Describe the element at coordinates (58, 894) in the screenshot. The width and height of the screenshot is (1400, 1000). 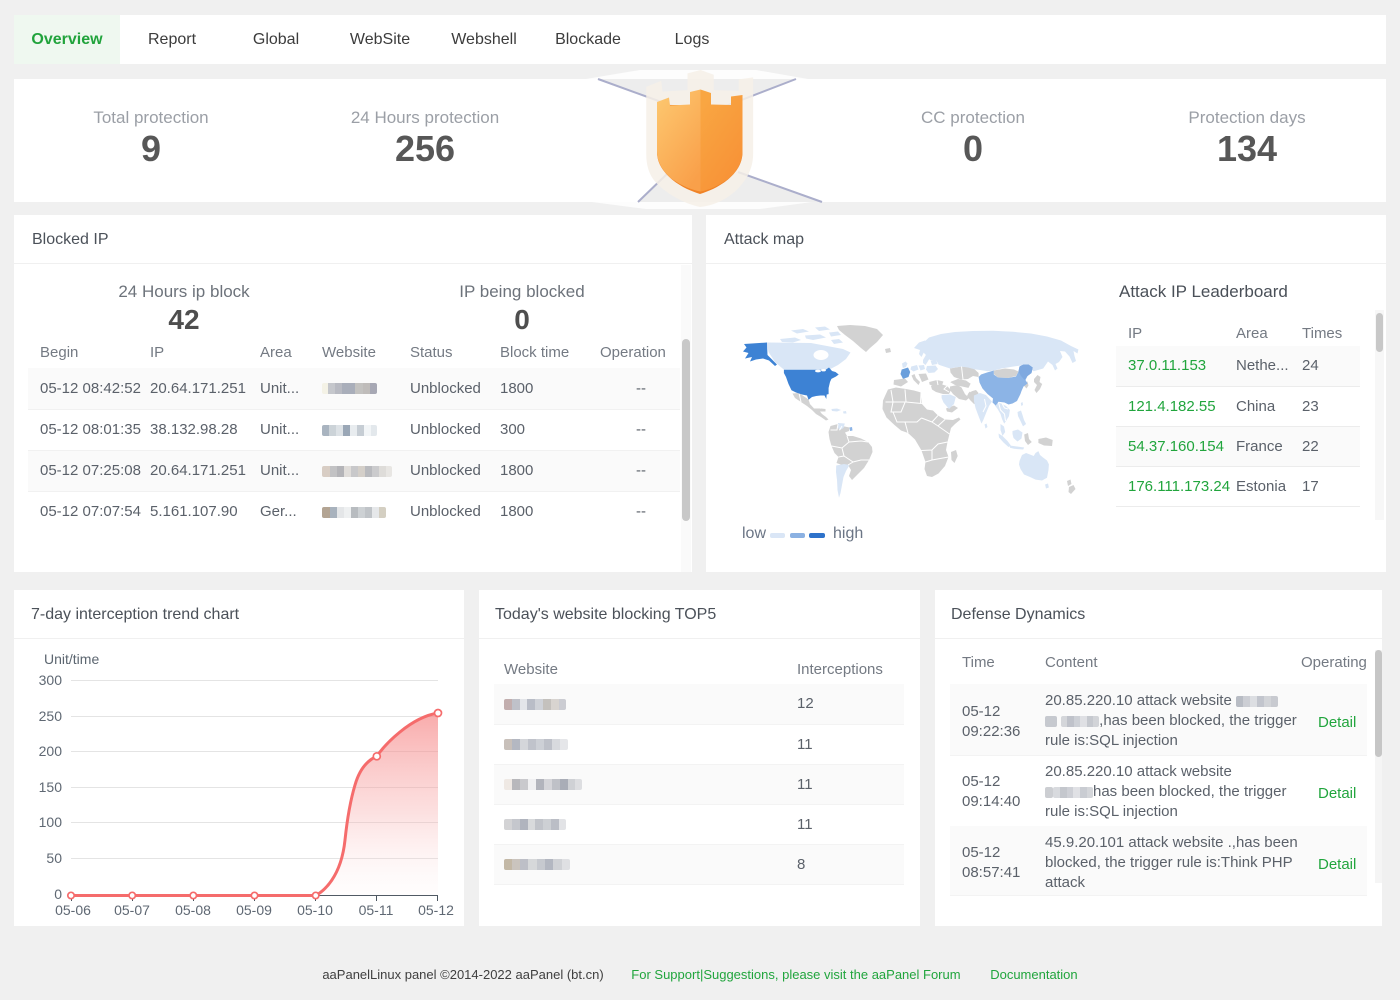
I see `svg-text: 0` at that location.